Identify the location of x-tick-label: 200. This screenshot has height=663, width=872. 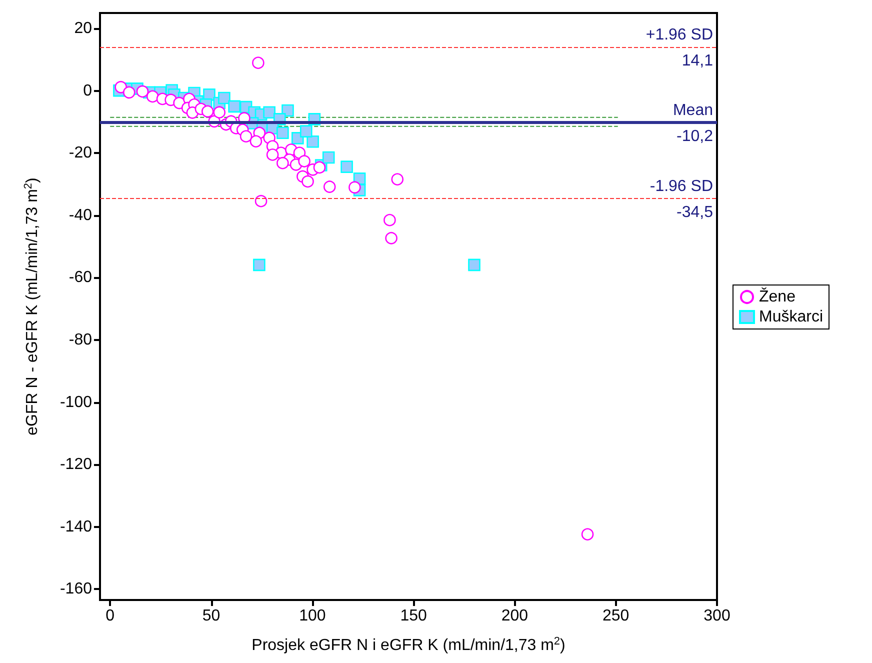
(514, 616).